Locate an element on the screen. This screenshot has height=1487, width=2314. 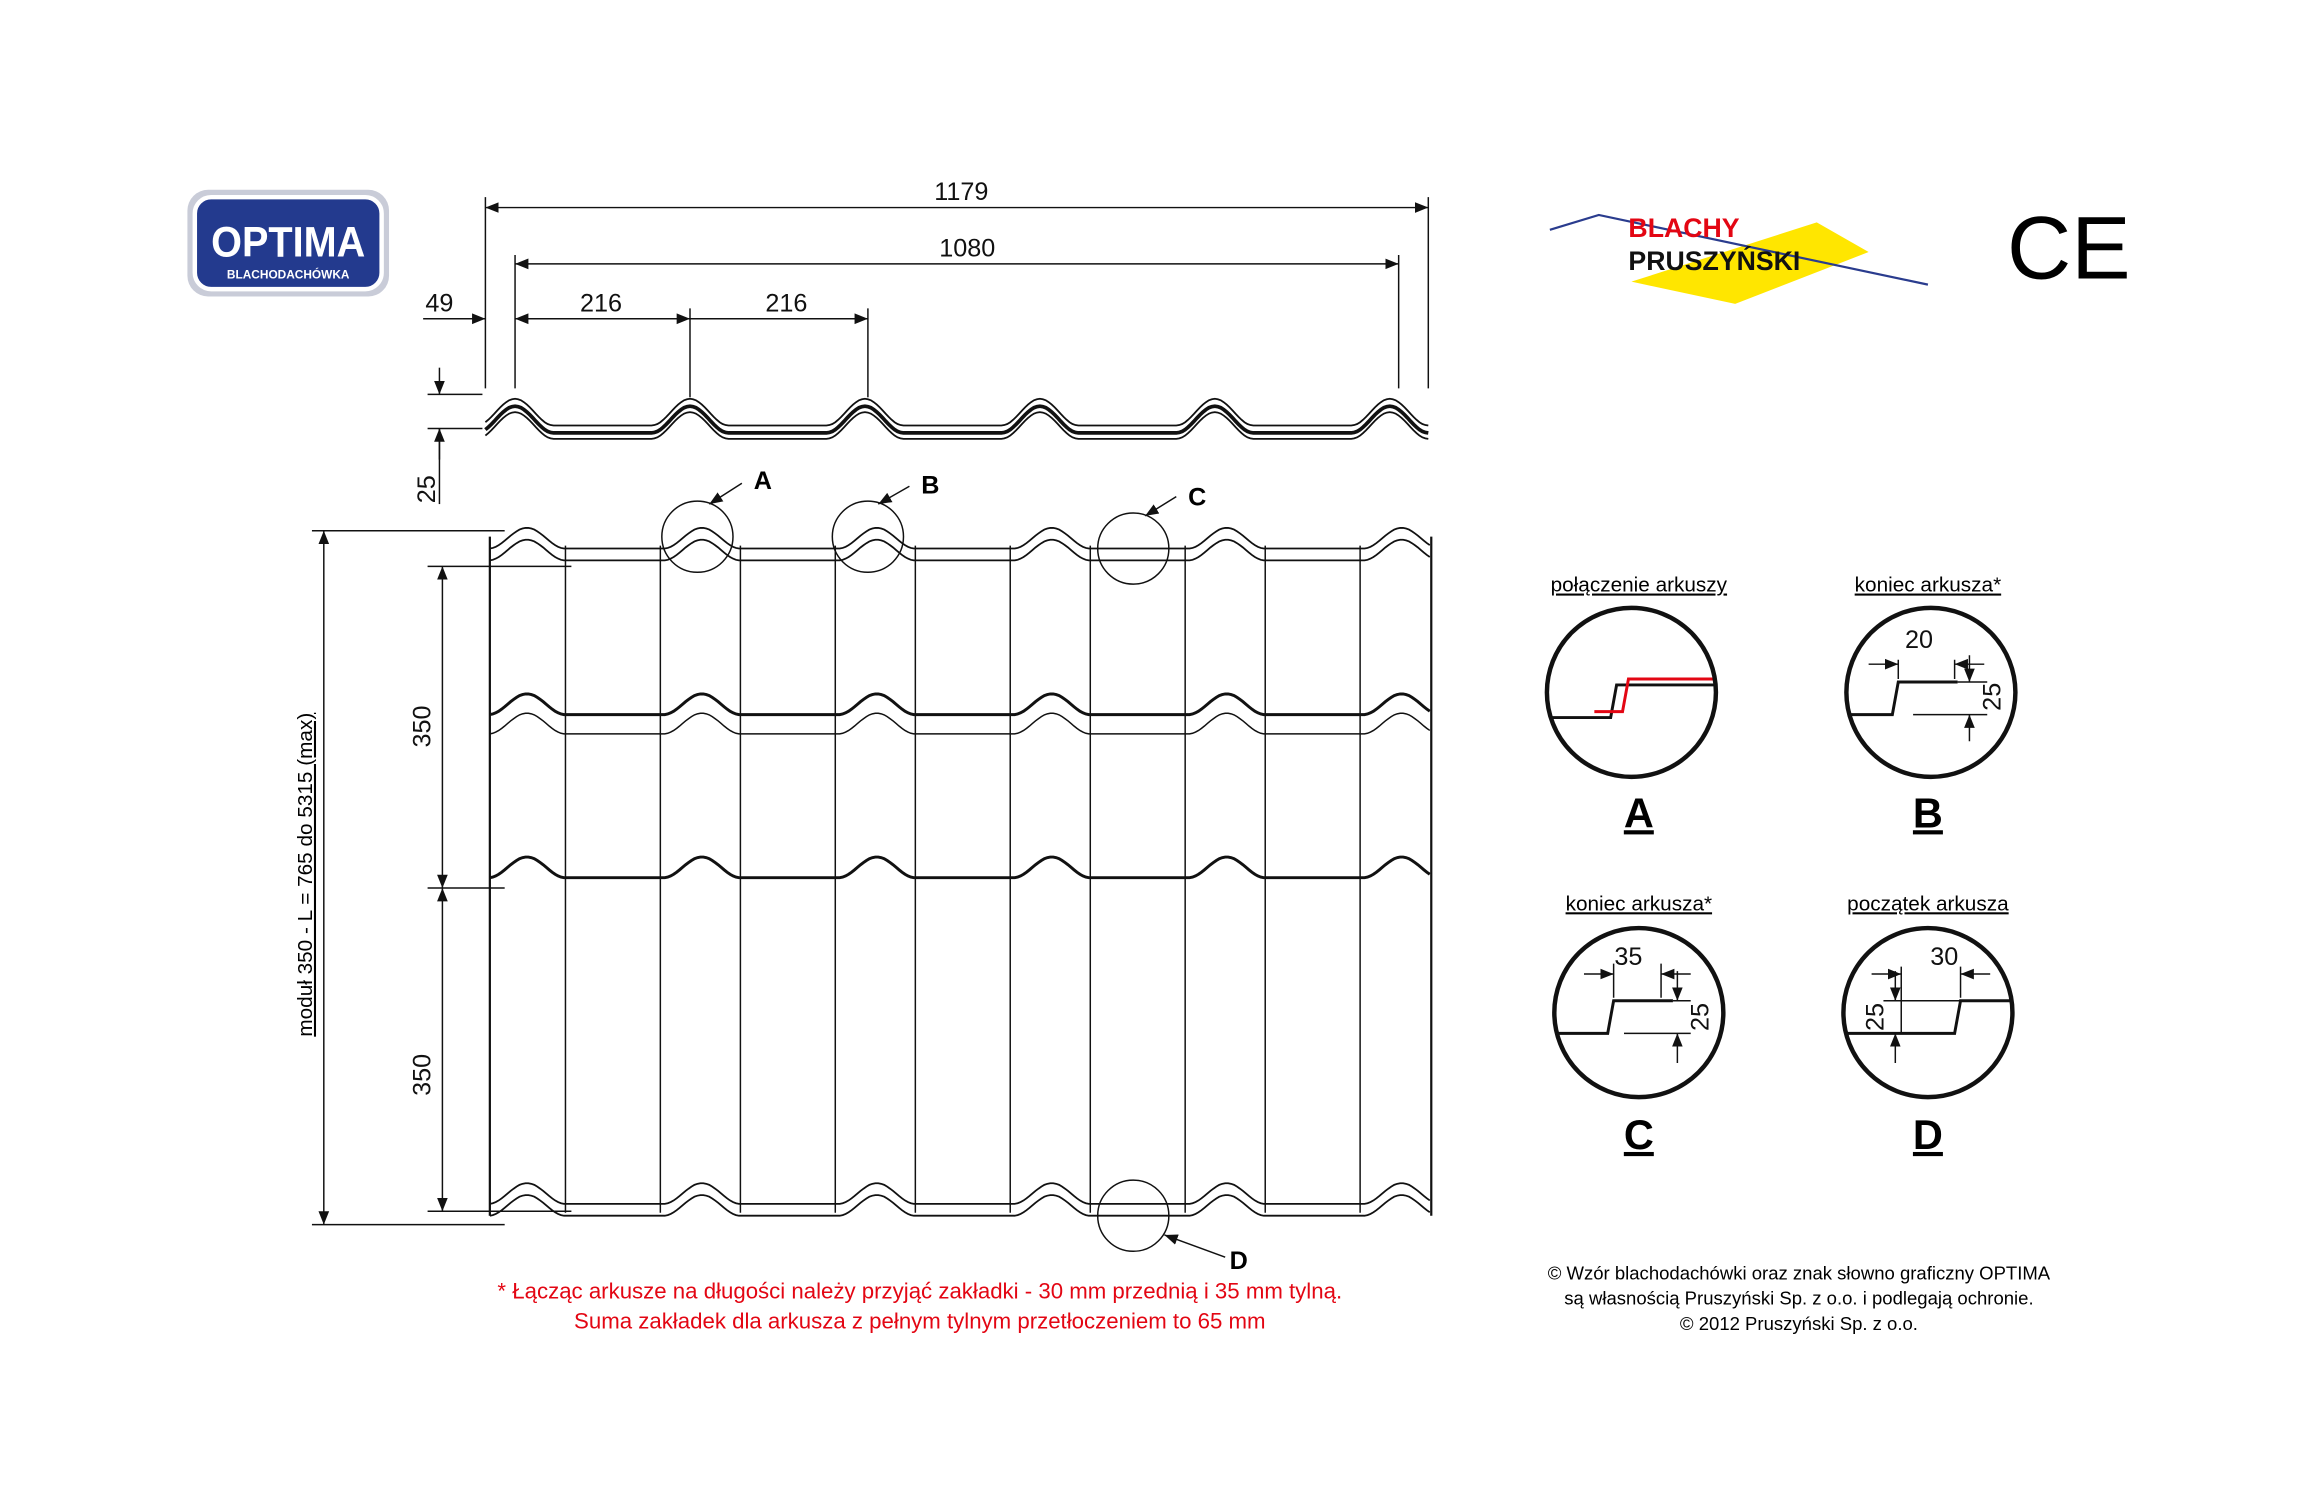
logo: OPTIMA BLACHODACHÓWKA is located at coordinates (288, 243).